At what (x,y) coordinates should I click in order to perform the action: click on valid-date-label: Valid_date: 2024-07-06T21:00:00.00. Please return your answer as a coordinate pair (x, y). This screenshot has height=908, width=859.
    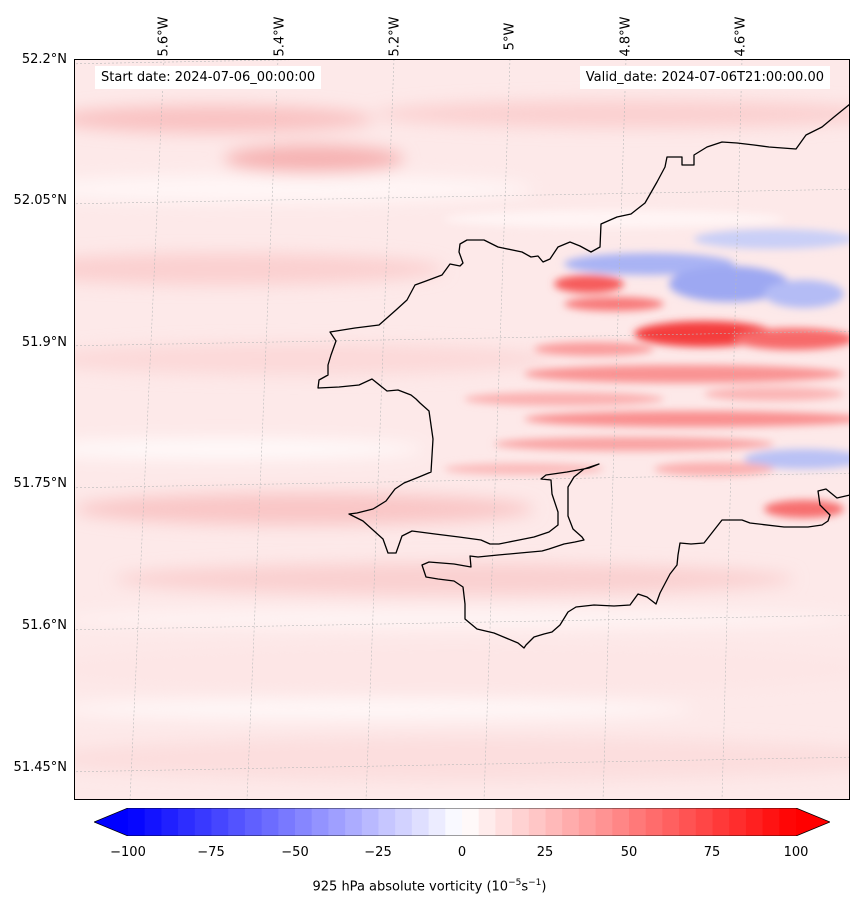
    Looking at the image, I should click on (704, 77).